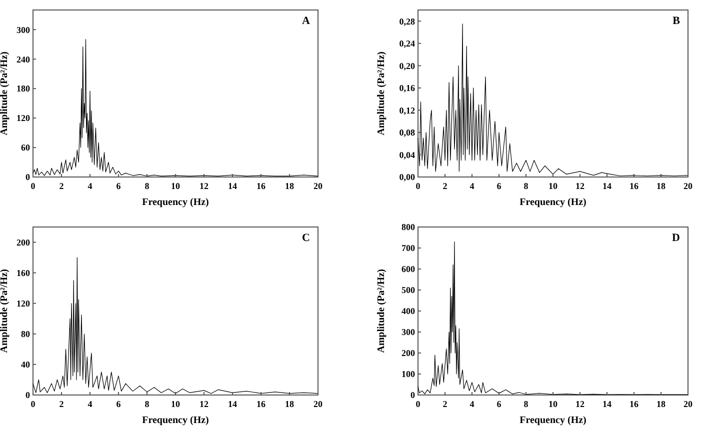 This screenshot has width=702, height=427. I want to click on y-tick-label: 0,00, so click(407, 177).